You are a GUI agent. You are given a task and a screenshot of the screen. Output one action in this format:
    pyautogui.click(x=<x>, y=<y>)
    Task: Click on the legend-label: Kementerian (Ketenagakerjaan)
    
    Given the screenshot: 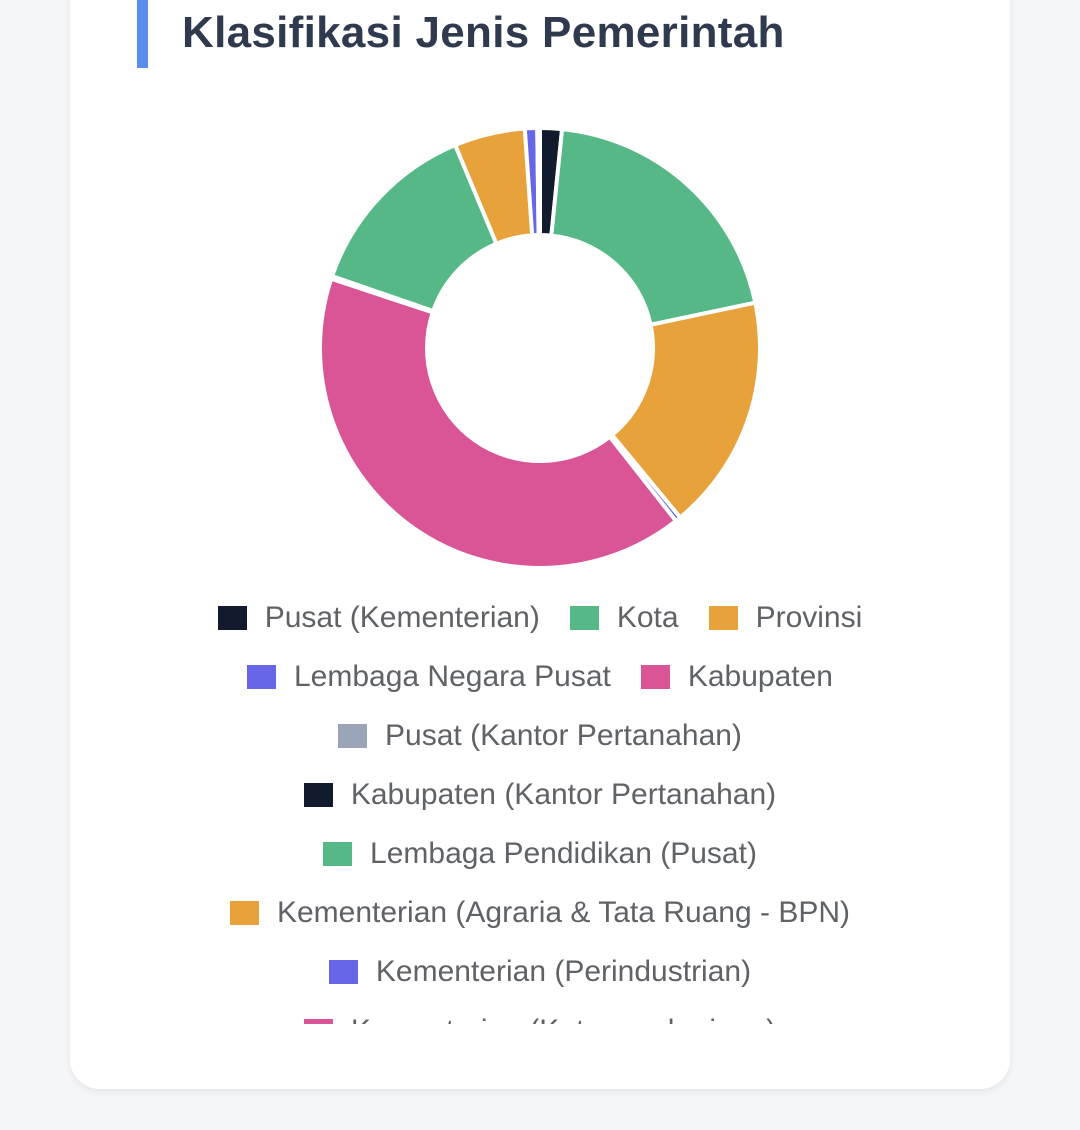 What is the action you would take?
    pyautogui.click(x=563, y=1019)
    